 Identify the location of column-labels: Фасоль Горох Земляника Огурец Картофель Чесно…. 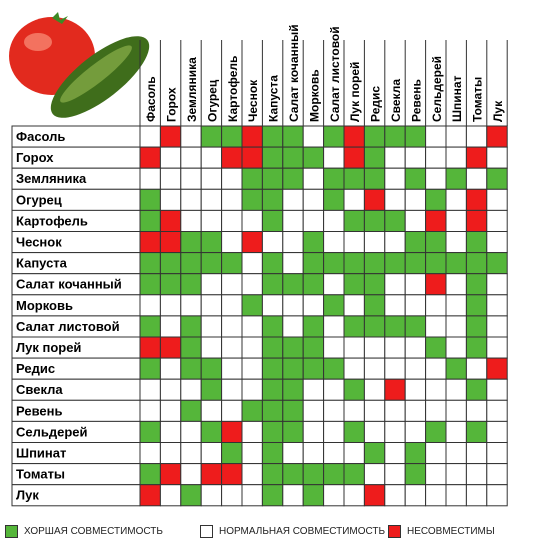
(323, 75).